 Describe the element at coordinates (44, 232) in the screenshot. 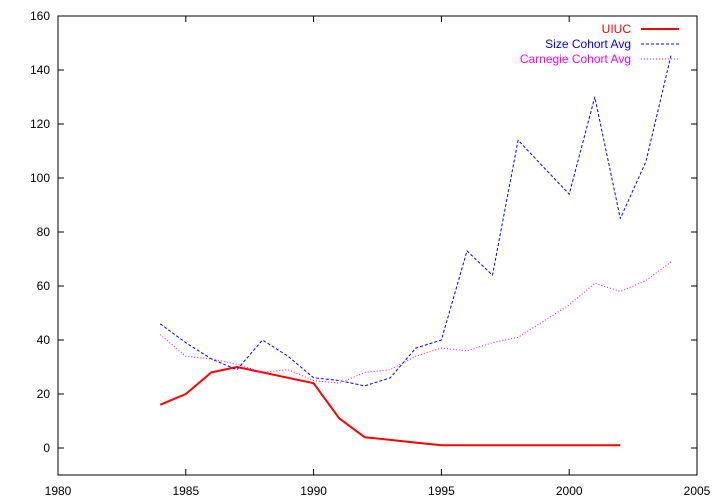

I see `y-tick-label: 80` at that location.